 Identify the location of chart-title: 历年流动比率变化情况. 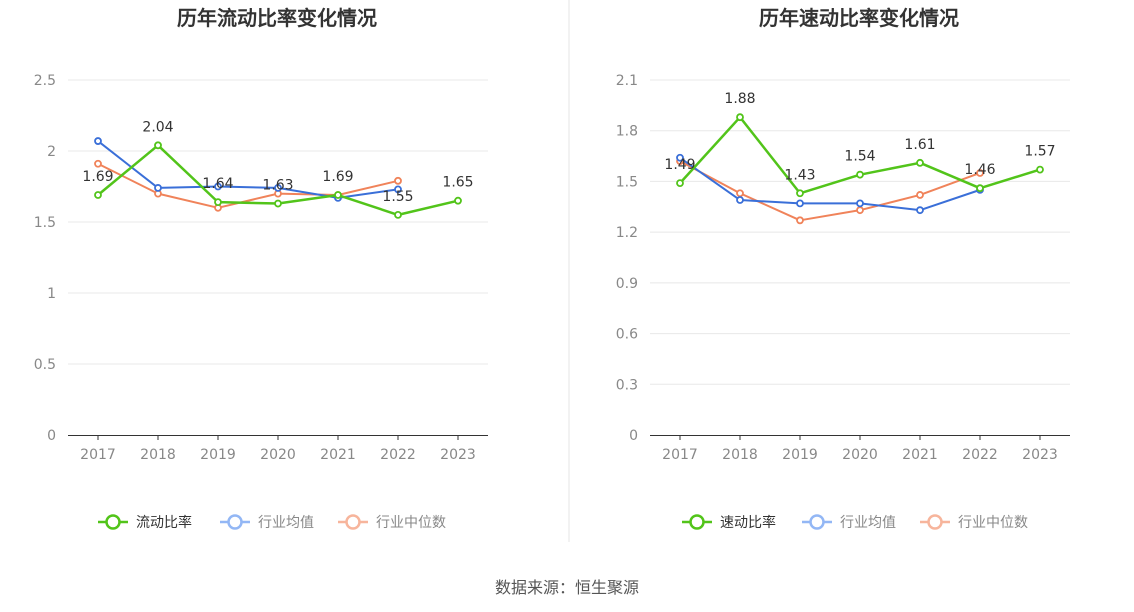
(277, 18).